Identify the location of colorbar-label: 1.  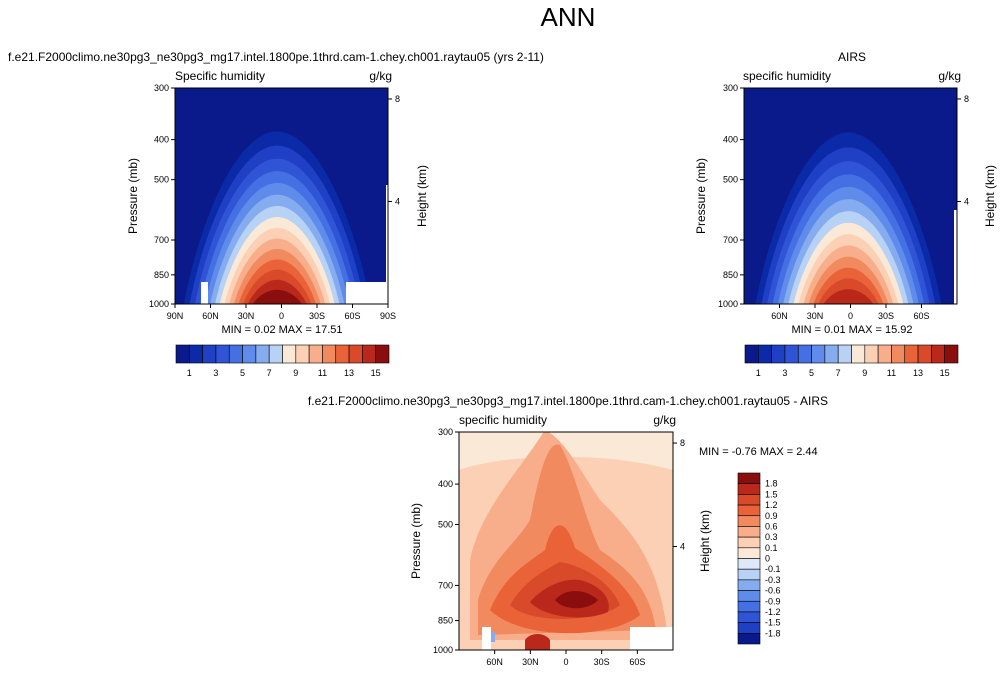
(189, 373).